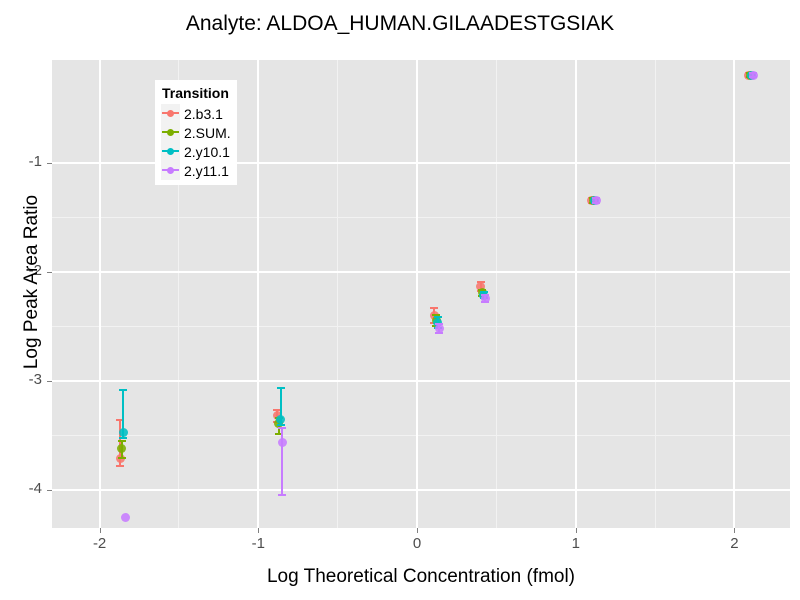  What do you see at coordinates (207, 132) in the screenshot?
I see `legend-item-label: 2.SUM.` at bounding box center [207, 132].